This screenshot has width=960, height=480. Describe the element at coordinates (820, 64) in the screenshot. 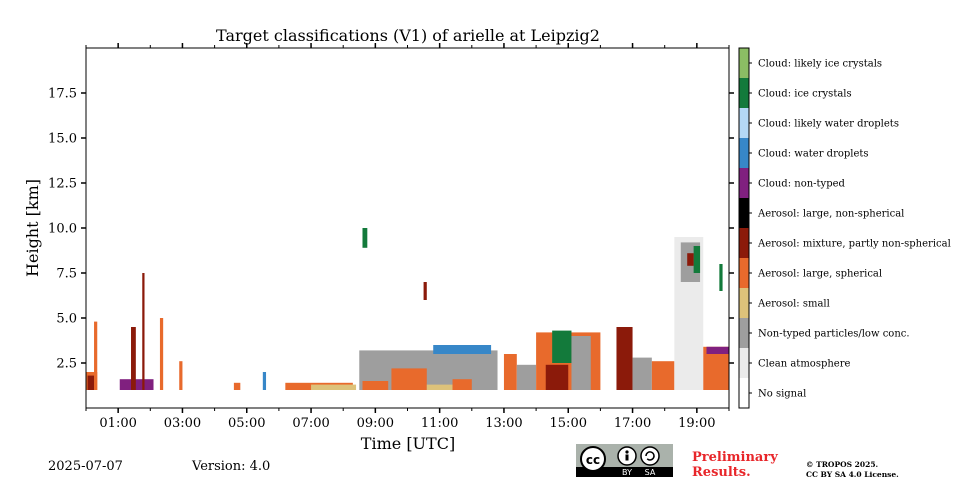

I see `legend-label-0: Cloud: likely ice crystals` at that location.